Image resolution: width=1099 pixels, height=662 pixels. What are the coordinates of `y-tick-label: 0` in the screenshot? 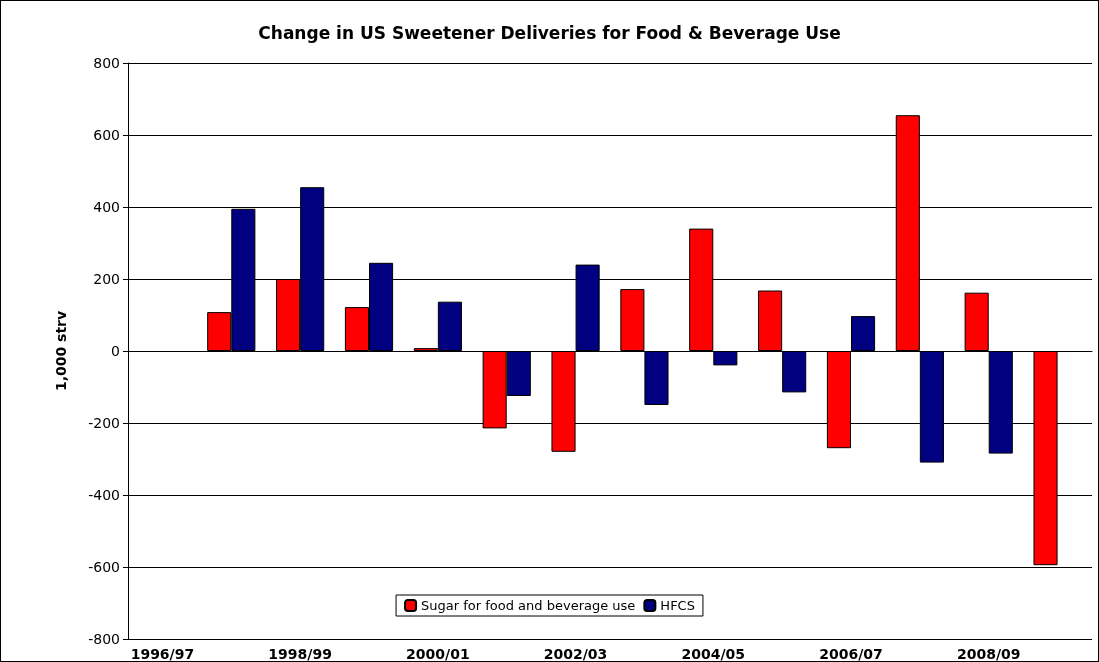 It's located at (115, 351).